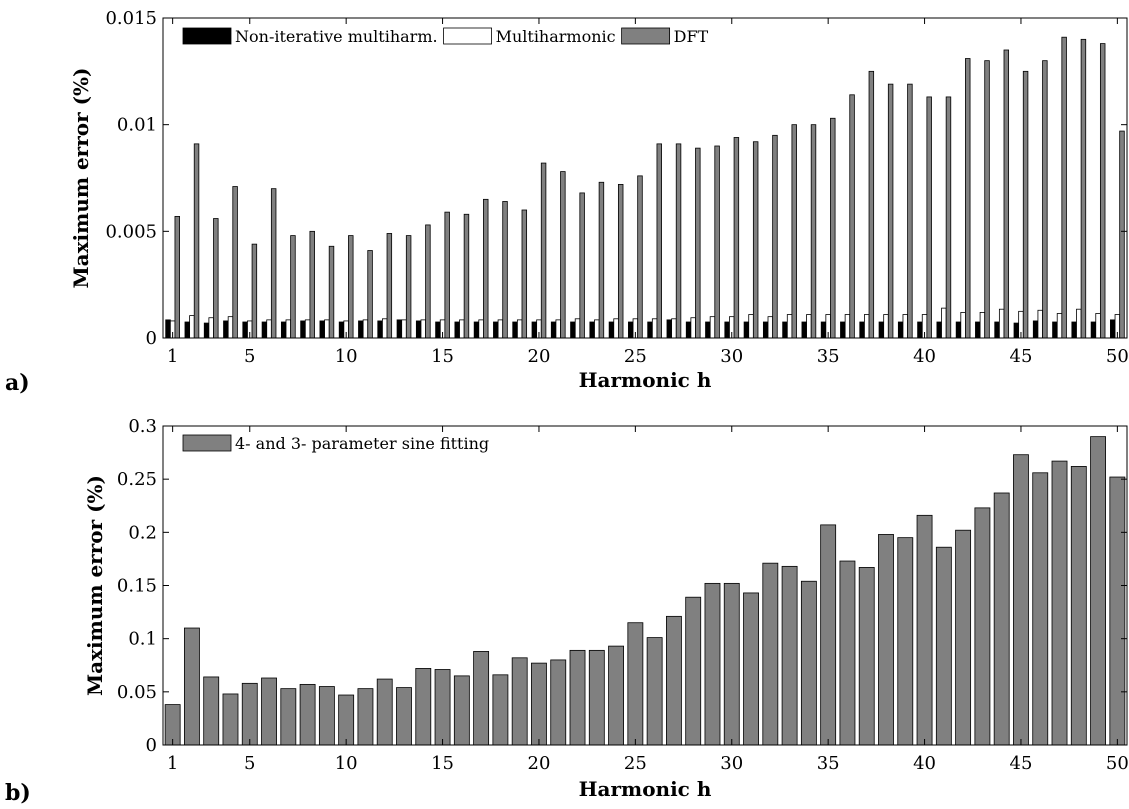 This screenshot has width=1129, height=809. Describe the element at coordinates (95, 585) in the screenshot. I see `y-axis-label: Maximum error (%)` at that location.